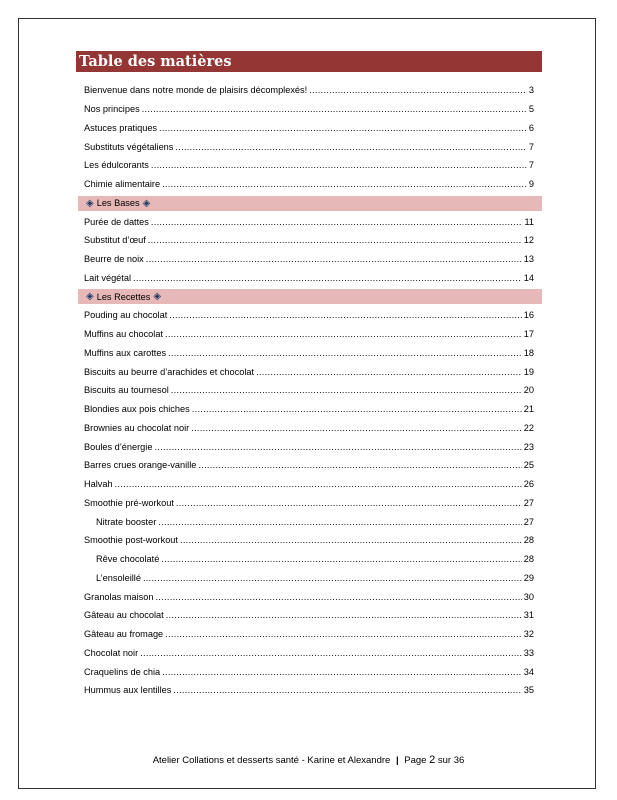 The image size is (617, 800). I want to click on toc-entry: Biscuits au tournesol 20, so click(310, 390).